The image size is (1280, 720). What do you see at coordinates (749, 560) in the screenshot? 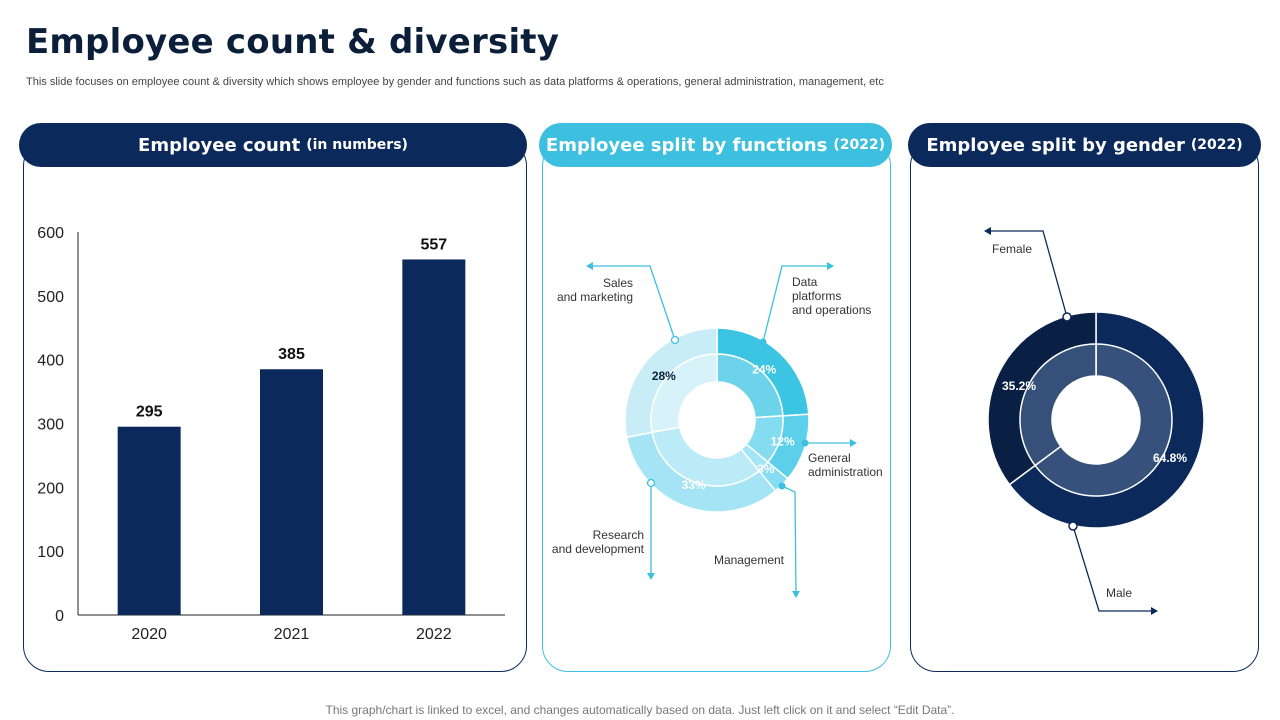
I see `slice-label-management: Management` at bounding box center [749, 560].